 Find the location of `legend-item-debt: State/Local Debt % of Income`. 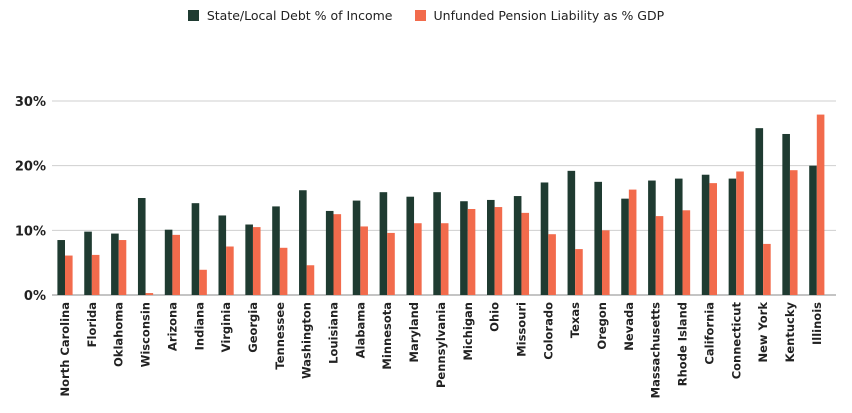

legend-item-debt: State/Local Debt % of Income is located at coordinates (290, 15).